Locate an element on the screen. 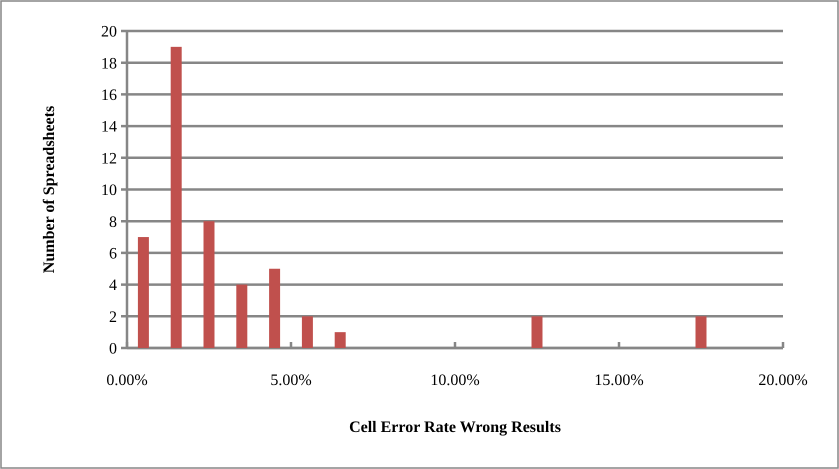  y-tick-label: 16 is located at coordinates (109, 95).